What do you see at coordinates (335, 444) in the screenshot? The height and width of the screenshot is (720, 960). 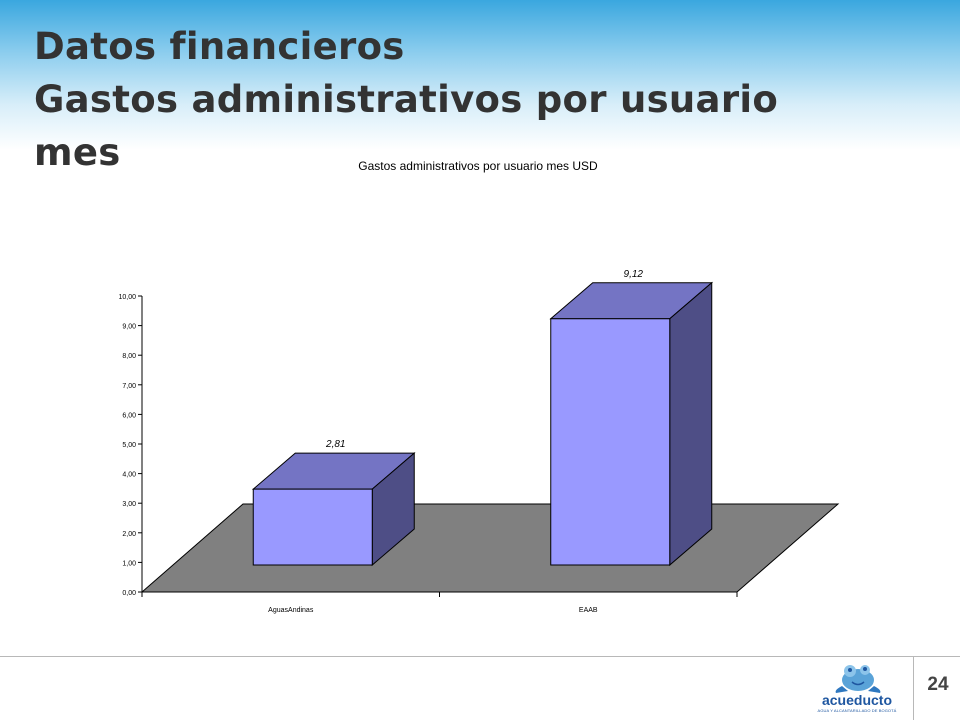 I see `bar-data-label: 2,81` at bounding box center [335, 444].